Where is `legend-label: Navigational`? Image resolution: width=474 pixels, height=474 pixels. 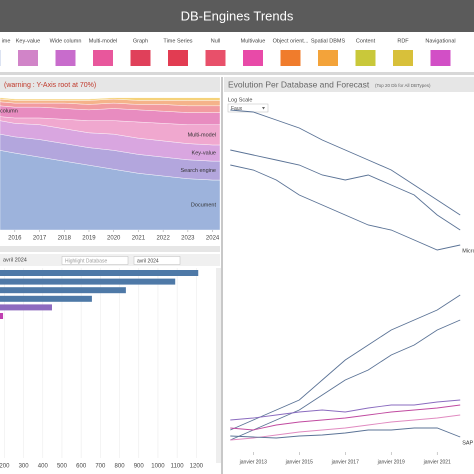 legend-label: Navigational is located at coordinates (440, 41).